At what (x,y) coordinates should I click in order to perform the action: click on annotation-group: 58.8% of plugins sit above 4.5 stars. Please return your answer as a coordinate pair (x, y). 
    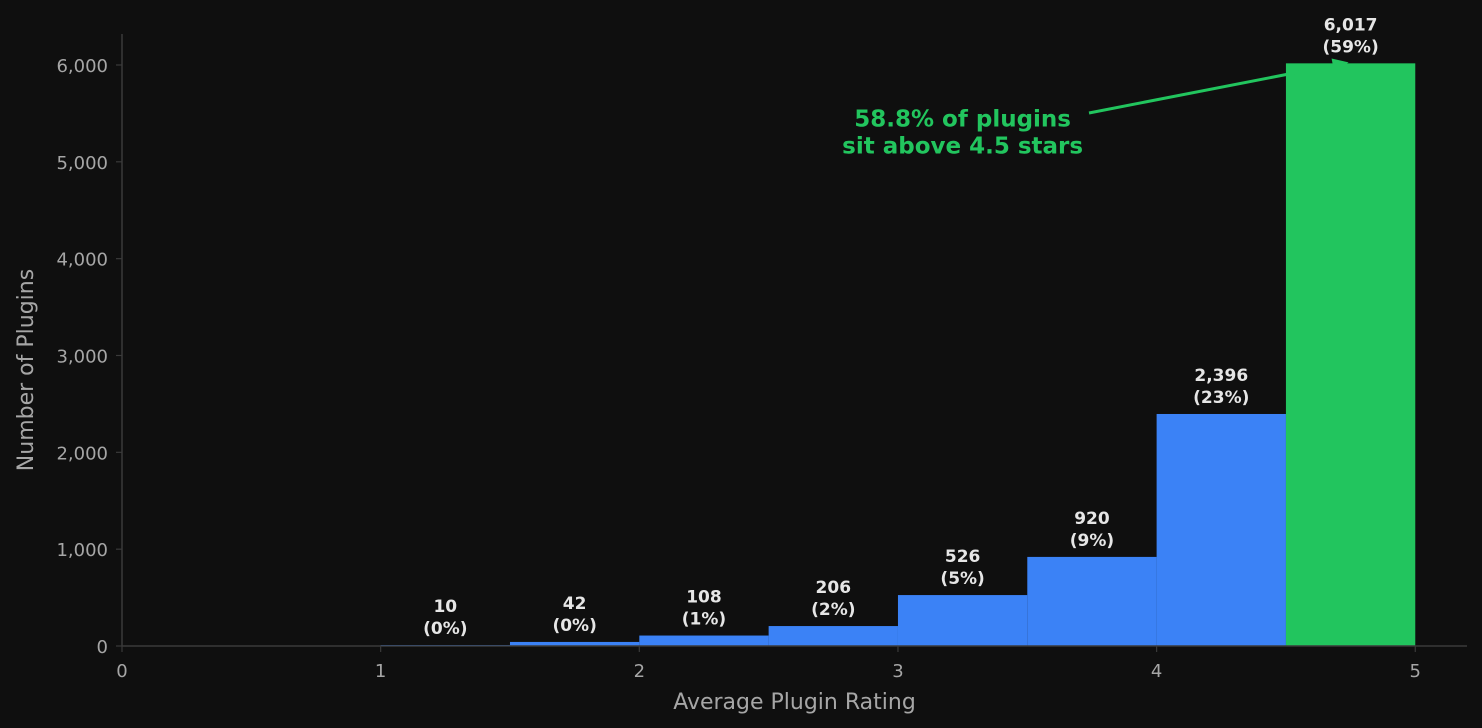
    Looking at the image, I should click on (1095, 108).